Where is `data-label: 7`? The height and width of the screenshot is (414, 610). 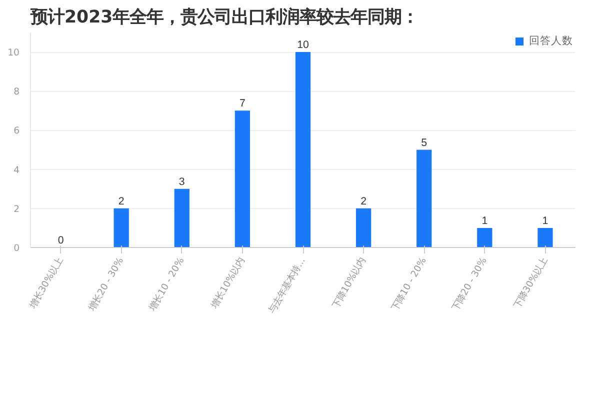
data-label: 7 is located at coordinates (242, 104).